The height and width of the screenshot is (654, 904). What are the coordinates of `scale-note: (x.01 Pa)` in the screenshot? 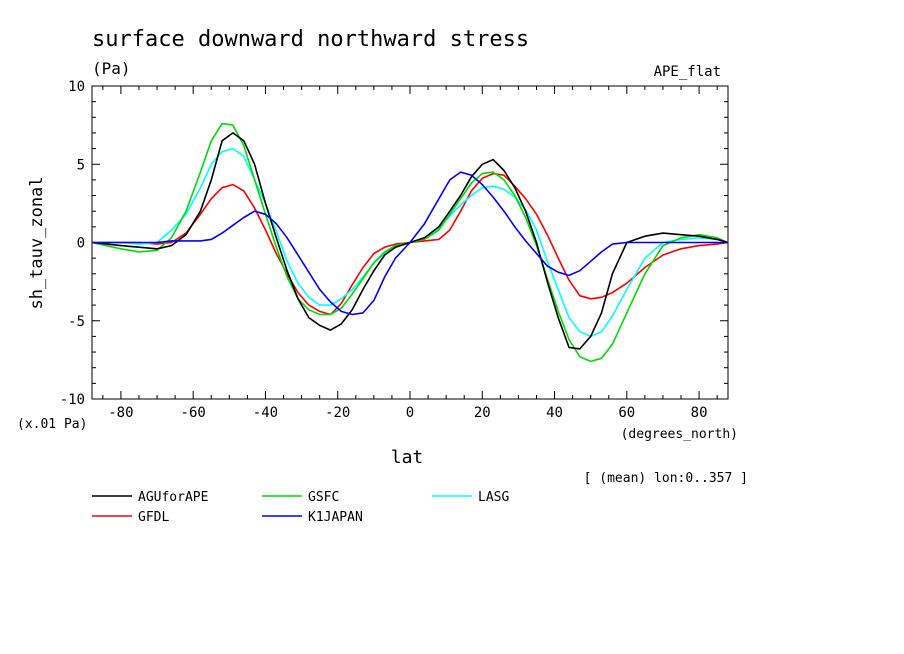 It's located at (52, 424).